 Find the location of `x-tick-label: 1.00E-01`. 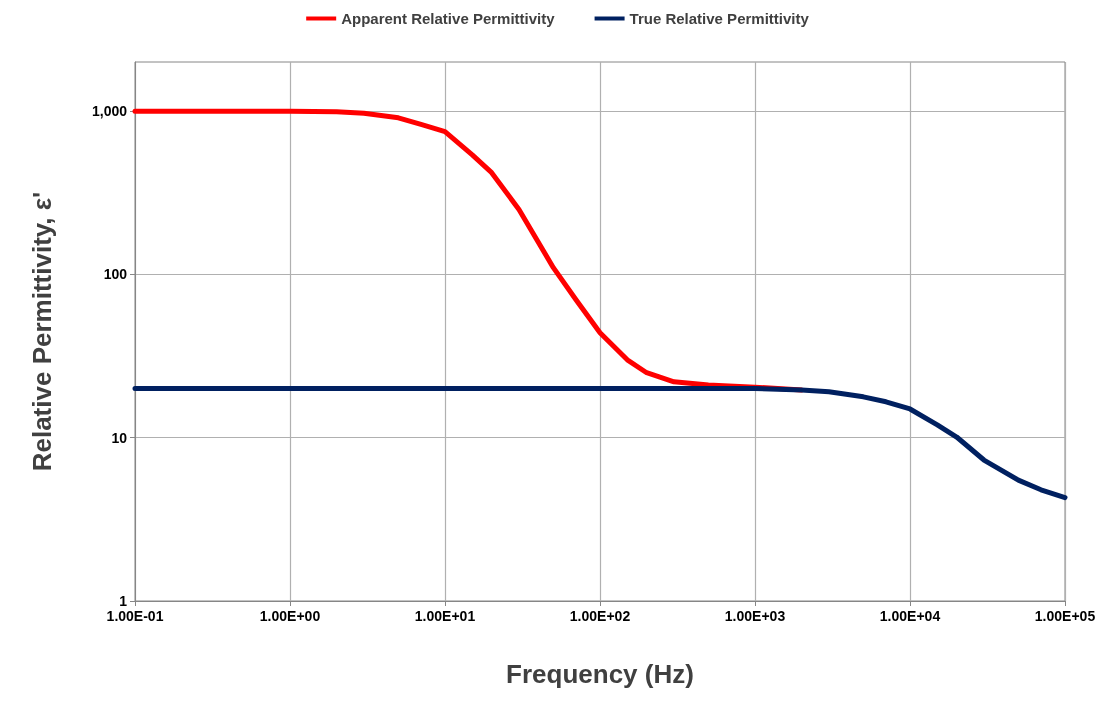

x-tick-label: 1.00E-01 is located at coordinates (135, 616).